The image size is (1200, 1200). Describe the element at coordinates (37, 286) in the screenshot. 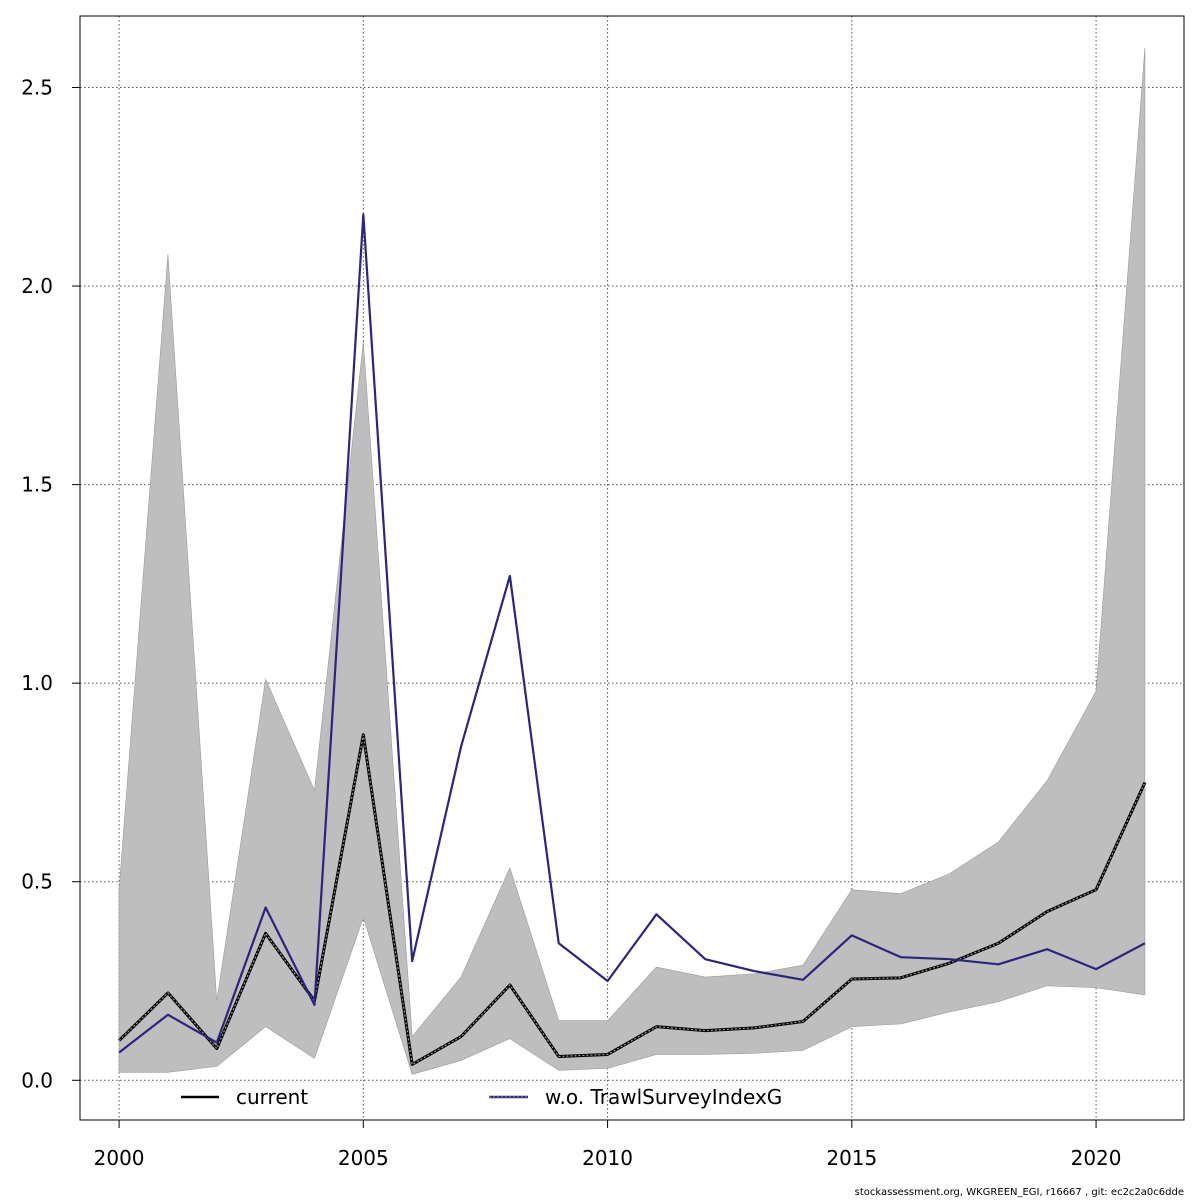

I see `y-tick-label: 2.0` at that location.